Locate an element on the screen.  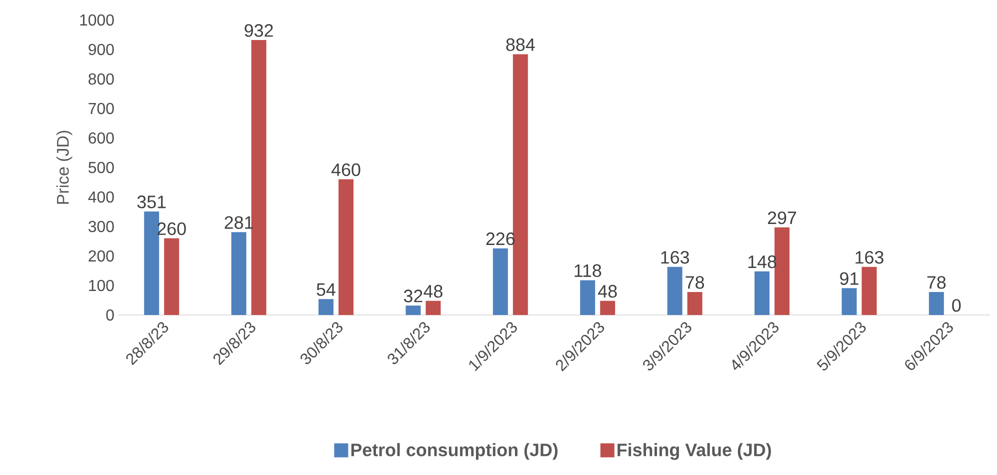
y-tick-label: 600 is located at coordinates (101, 138).